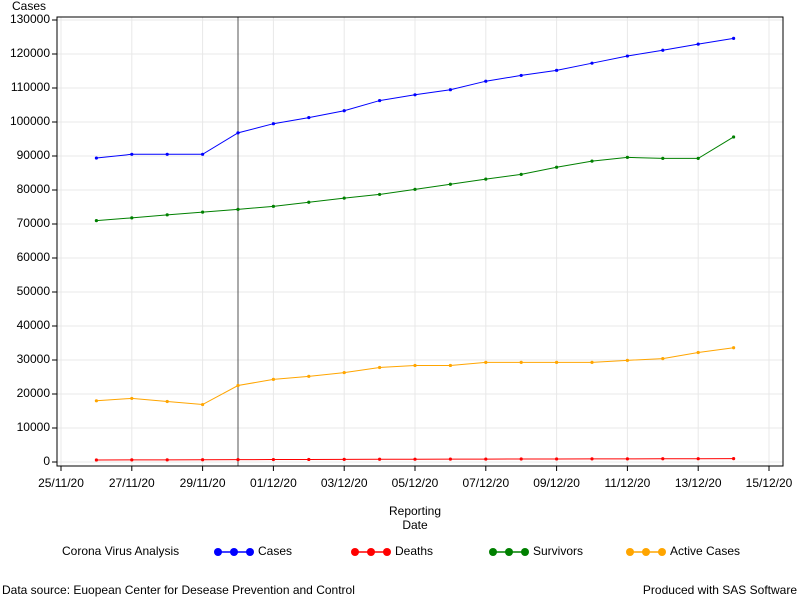  I want to click on x-tick-label: 11/12/20, so click(627, 483).